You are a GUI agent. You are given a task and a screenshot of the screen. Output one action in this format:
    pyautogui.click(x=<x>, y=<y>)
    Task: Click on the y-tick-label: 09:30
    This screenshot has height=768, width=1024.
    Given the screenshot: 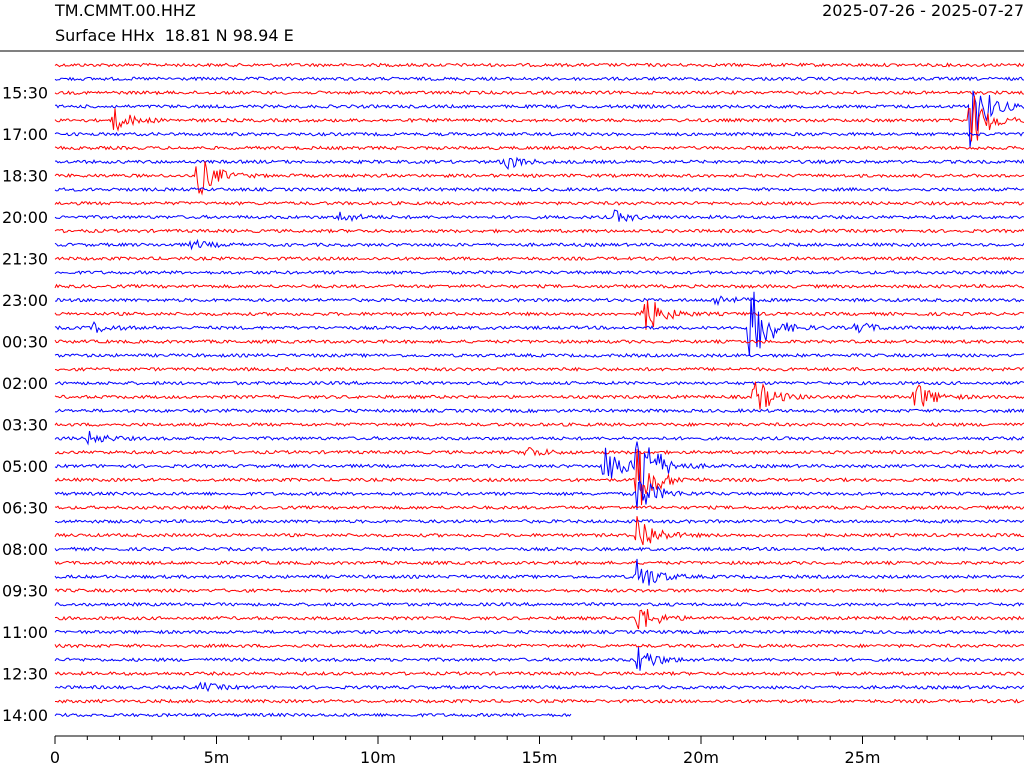 What is the action you would take?
    pyautogui.click(x=25, y=591)
    